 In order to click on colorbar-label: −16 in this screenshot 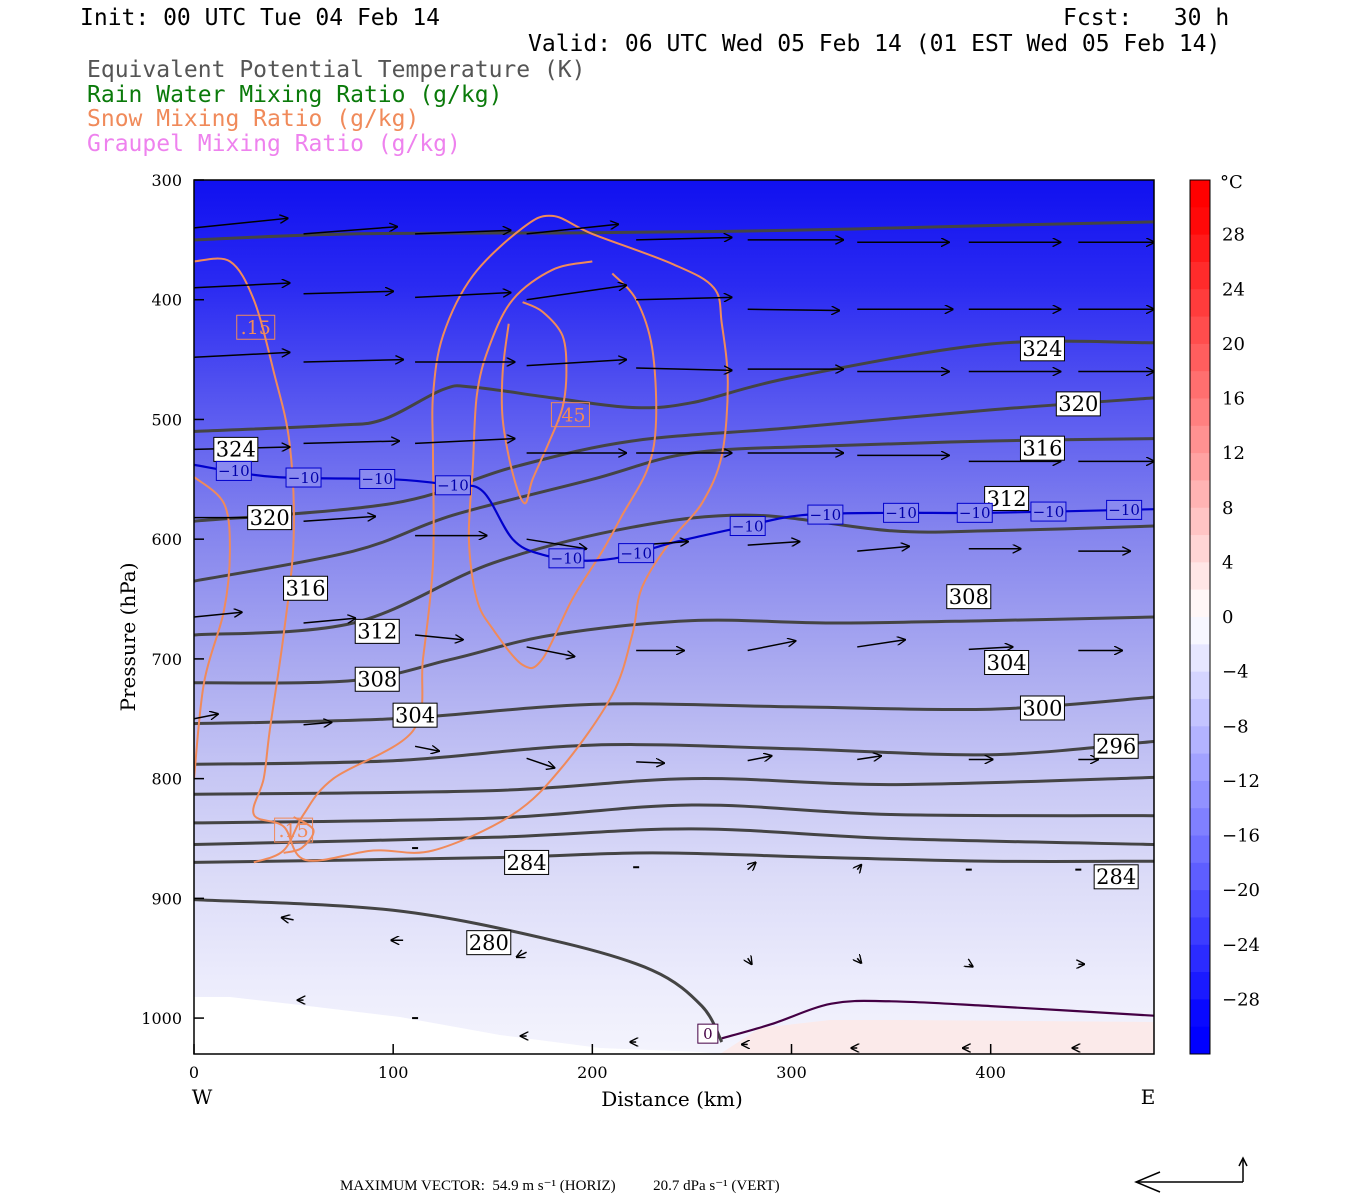, I will do `click(1241, 836)`.